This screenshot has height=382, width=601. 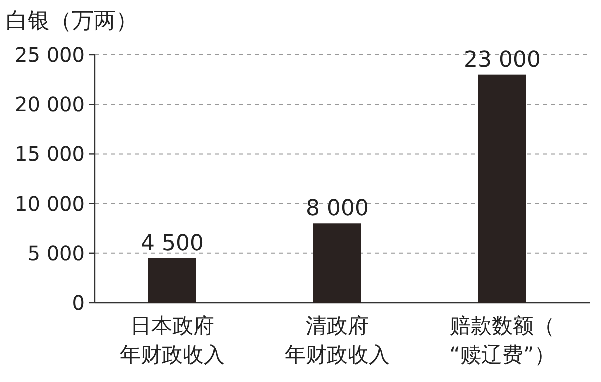 What do you see at coordinates (50, 154) in the screenshot?
I see `y-tick-label: 15 000` at bounding box center [50, 154].